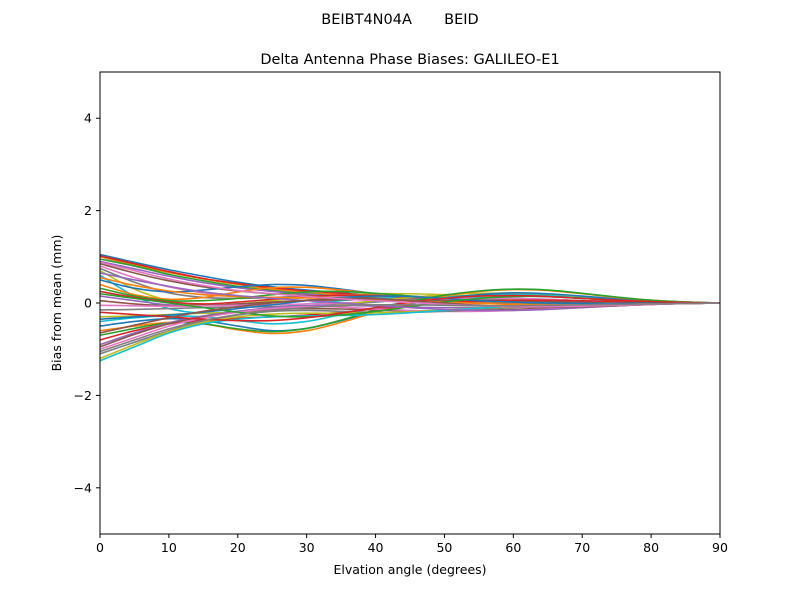 This screenshot has width=800, height=600. What do you see at coordinates (169, 547) in the screenshot?
I see `x-tick-label: 10` at bounding box center [169, 547].